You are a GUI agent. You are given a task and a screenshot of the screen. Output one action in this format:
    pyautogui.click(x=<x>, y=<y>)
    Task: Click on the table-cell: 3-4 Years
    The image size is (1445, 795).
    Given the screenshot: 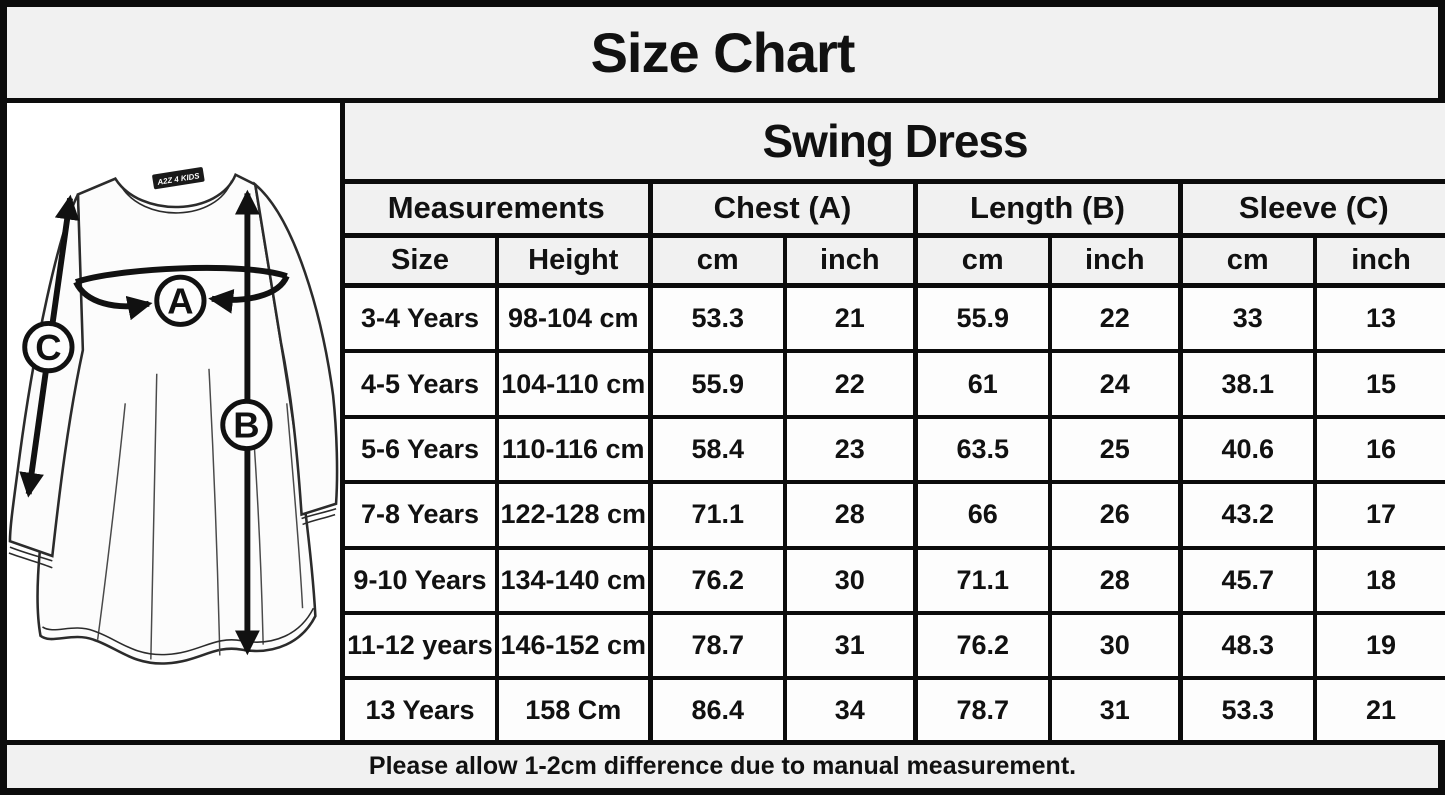 What is the action you would take?
    pyautogui.click(x=422, y=318)
    